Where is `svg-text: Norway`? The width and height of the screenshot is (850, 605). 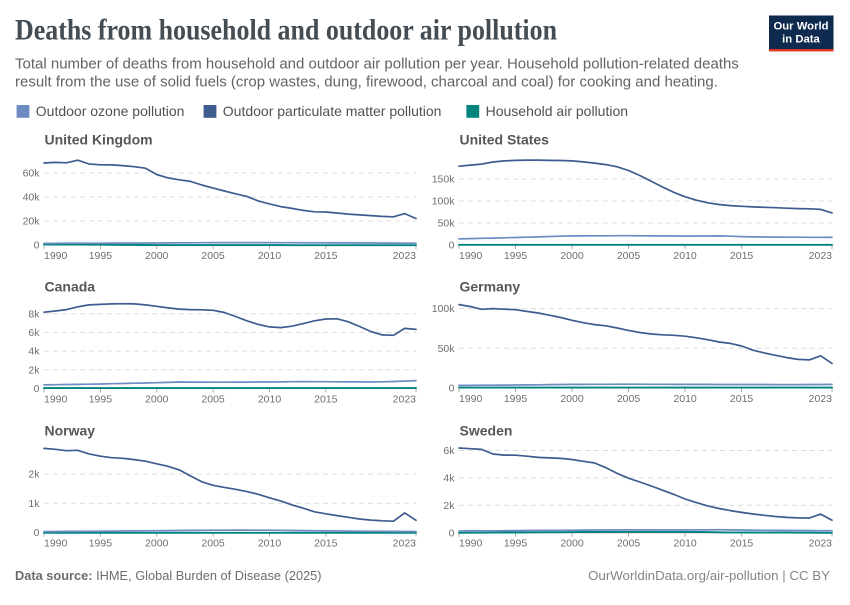 svg-text: Norway is located at coordinates (70, 431).